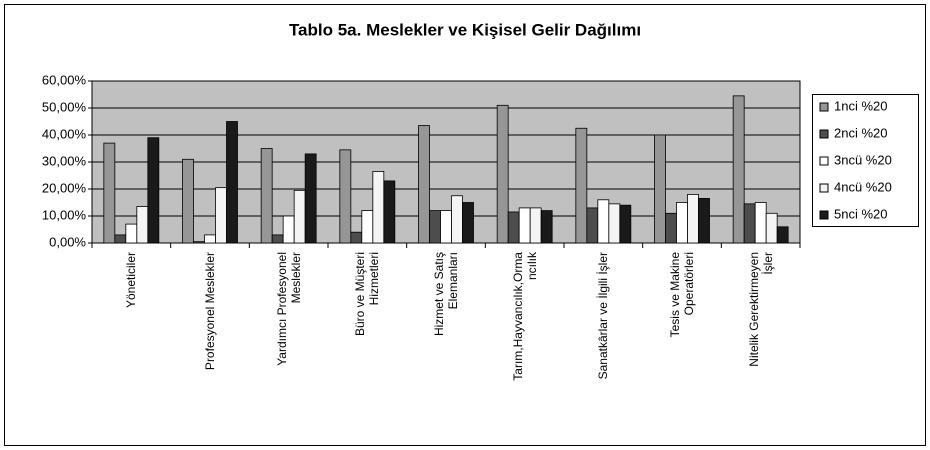 This screenshot has height=450, width=930. Describe the element at coordinates (64, 79) in the screenshot. I see `y-tick-label: 60,00%` at that location.